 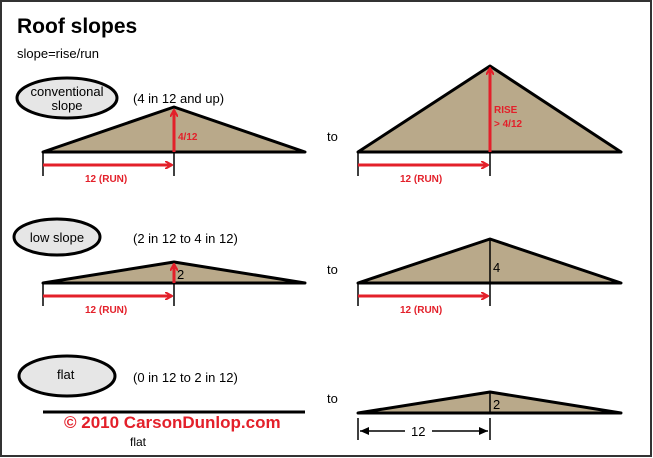 I want to click on label-low-slope: low slope, so click(x=57, y=237).